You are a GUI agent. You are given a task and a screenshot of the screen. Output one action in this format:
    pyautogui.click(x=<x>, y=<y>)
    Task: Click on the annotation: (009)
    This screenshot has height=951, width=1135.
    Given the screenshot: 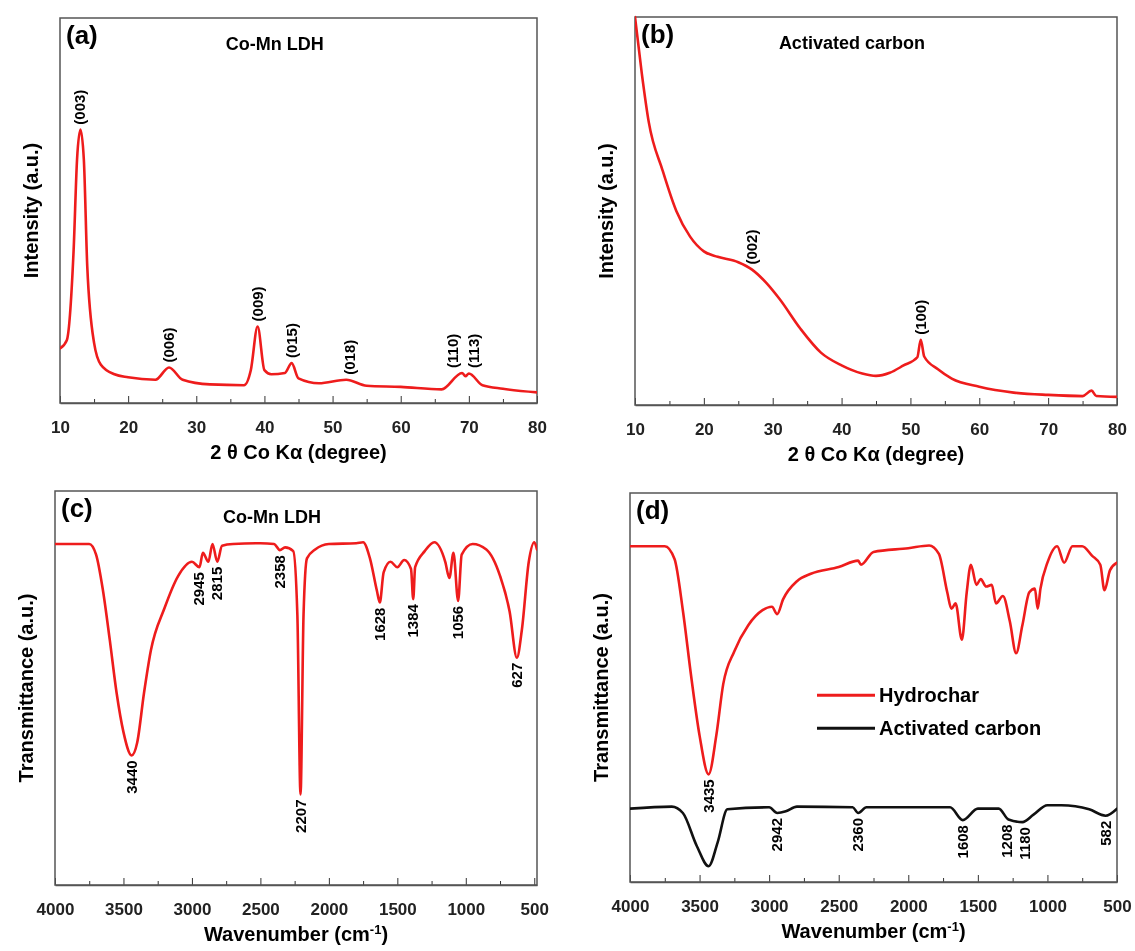 What is the action you would take?
    pyautogui.click(x=257, y=304)
    